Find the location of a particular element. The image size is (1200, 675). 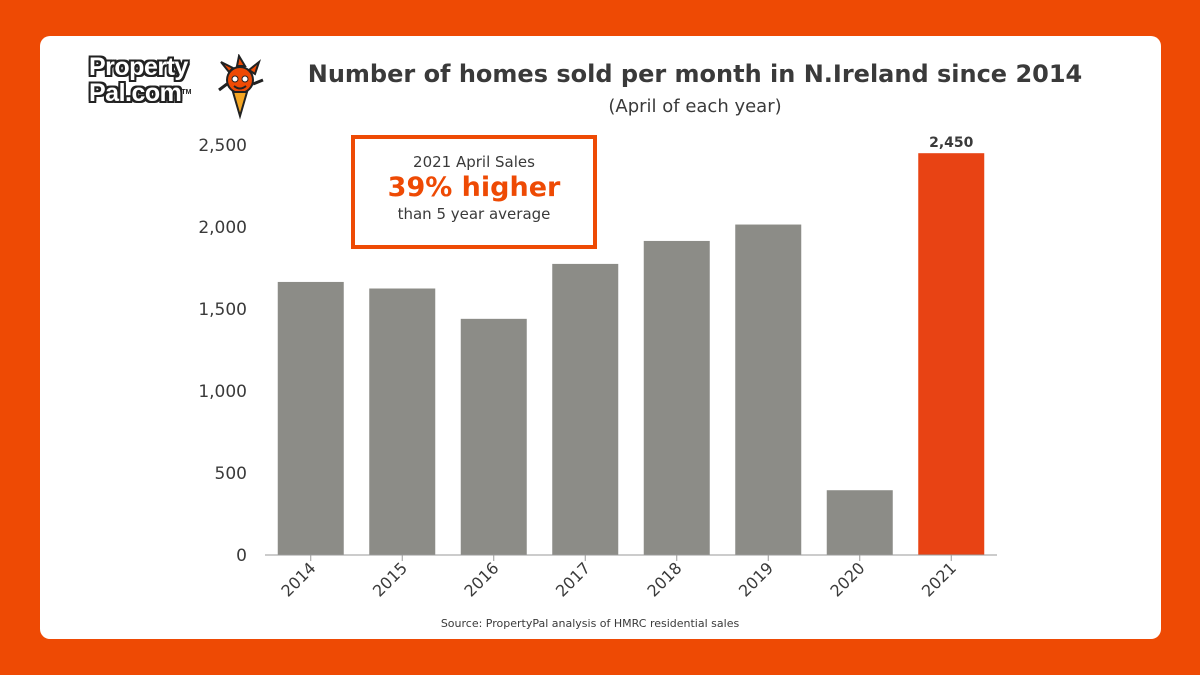

data-labels: 2,450 is located at coordinates (951, 143).